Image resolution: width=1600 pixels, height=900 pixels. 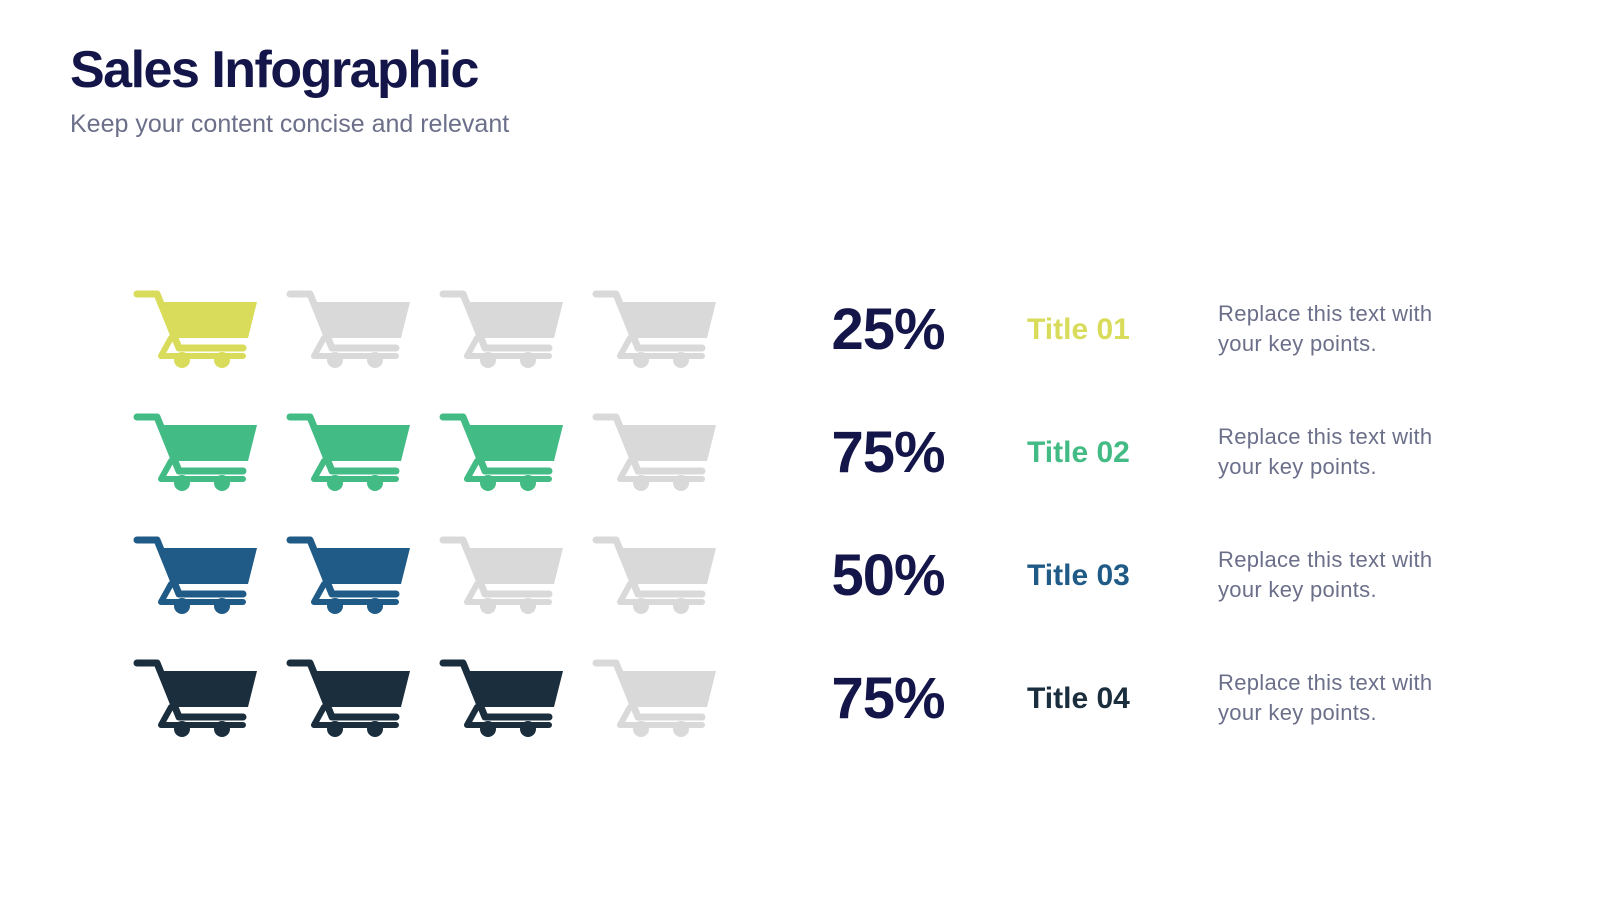 I want to click on row-title: Title 02, so click(x=1078, y=452).